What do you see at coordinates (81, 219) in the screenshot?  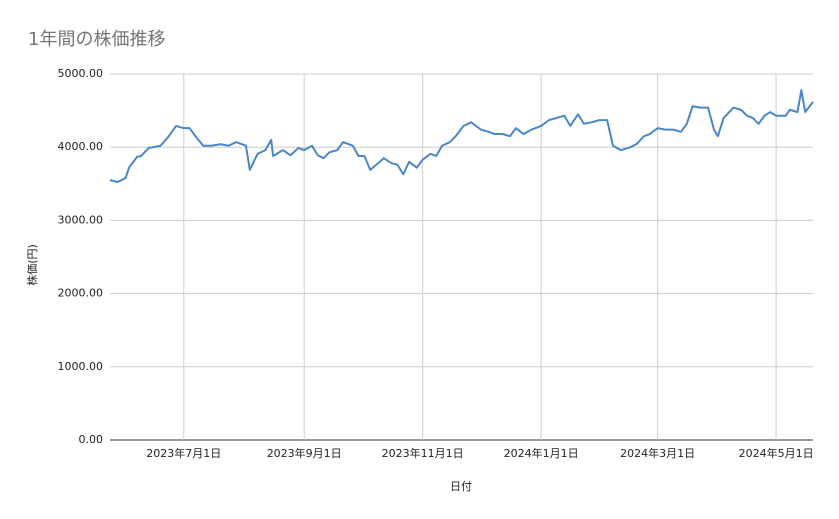 I see `y-tick-label: 3000.00` at bounding box center [81, 219].